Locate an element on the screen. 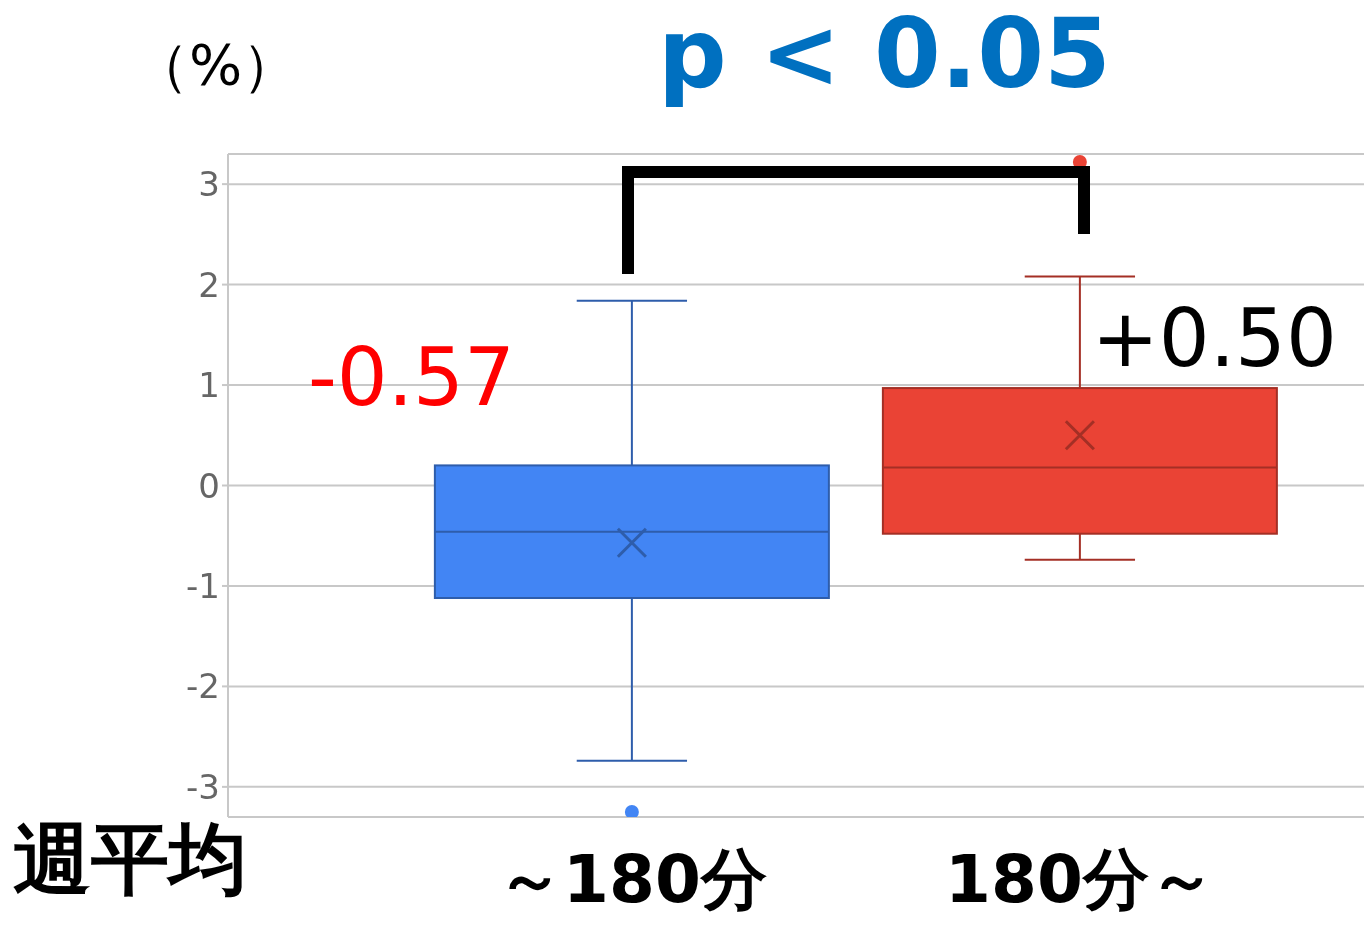 The image size is (1372, 926). annotation: -0.57 is located at coordinates (411, 378).